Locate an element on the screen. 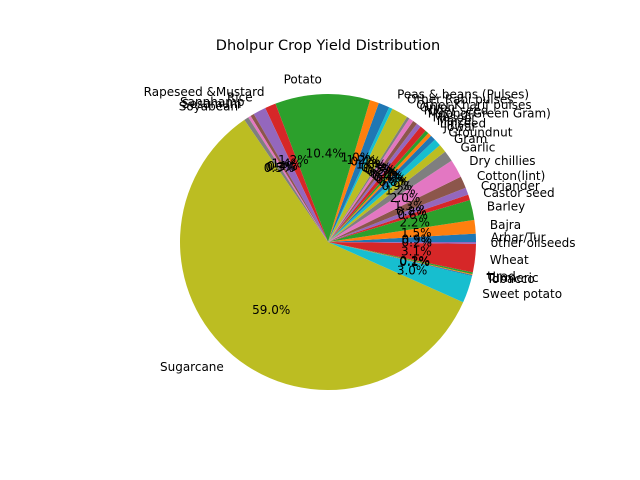 This screenshot has height=480, width=640. slice-label-tobacco: Tobacco is located at coordinates (510, 279).